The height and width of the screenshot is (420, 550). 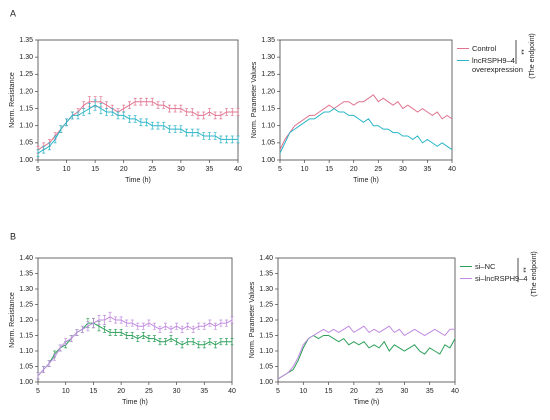 I want to click on panel-label: B, so click(x=13, y=236).